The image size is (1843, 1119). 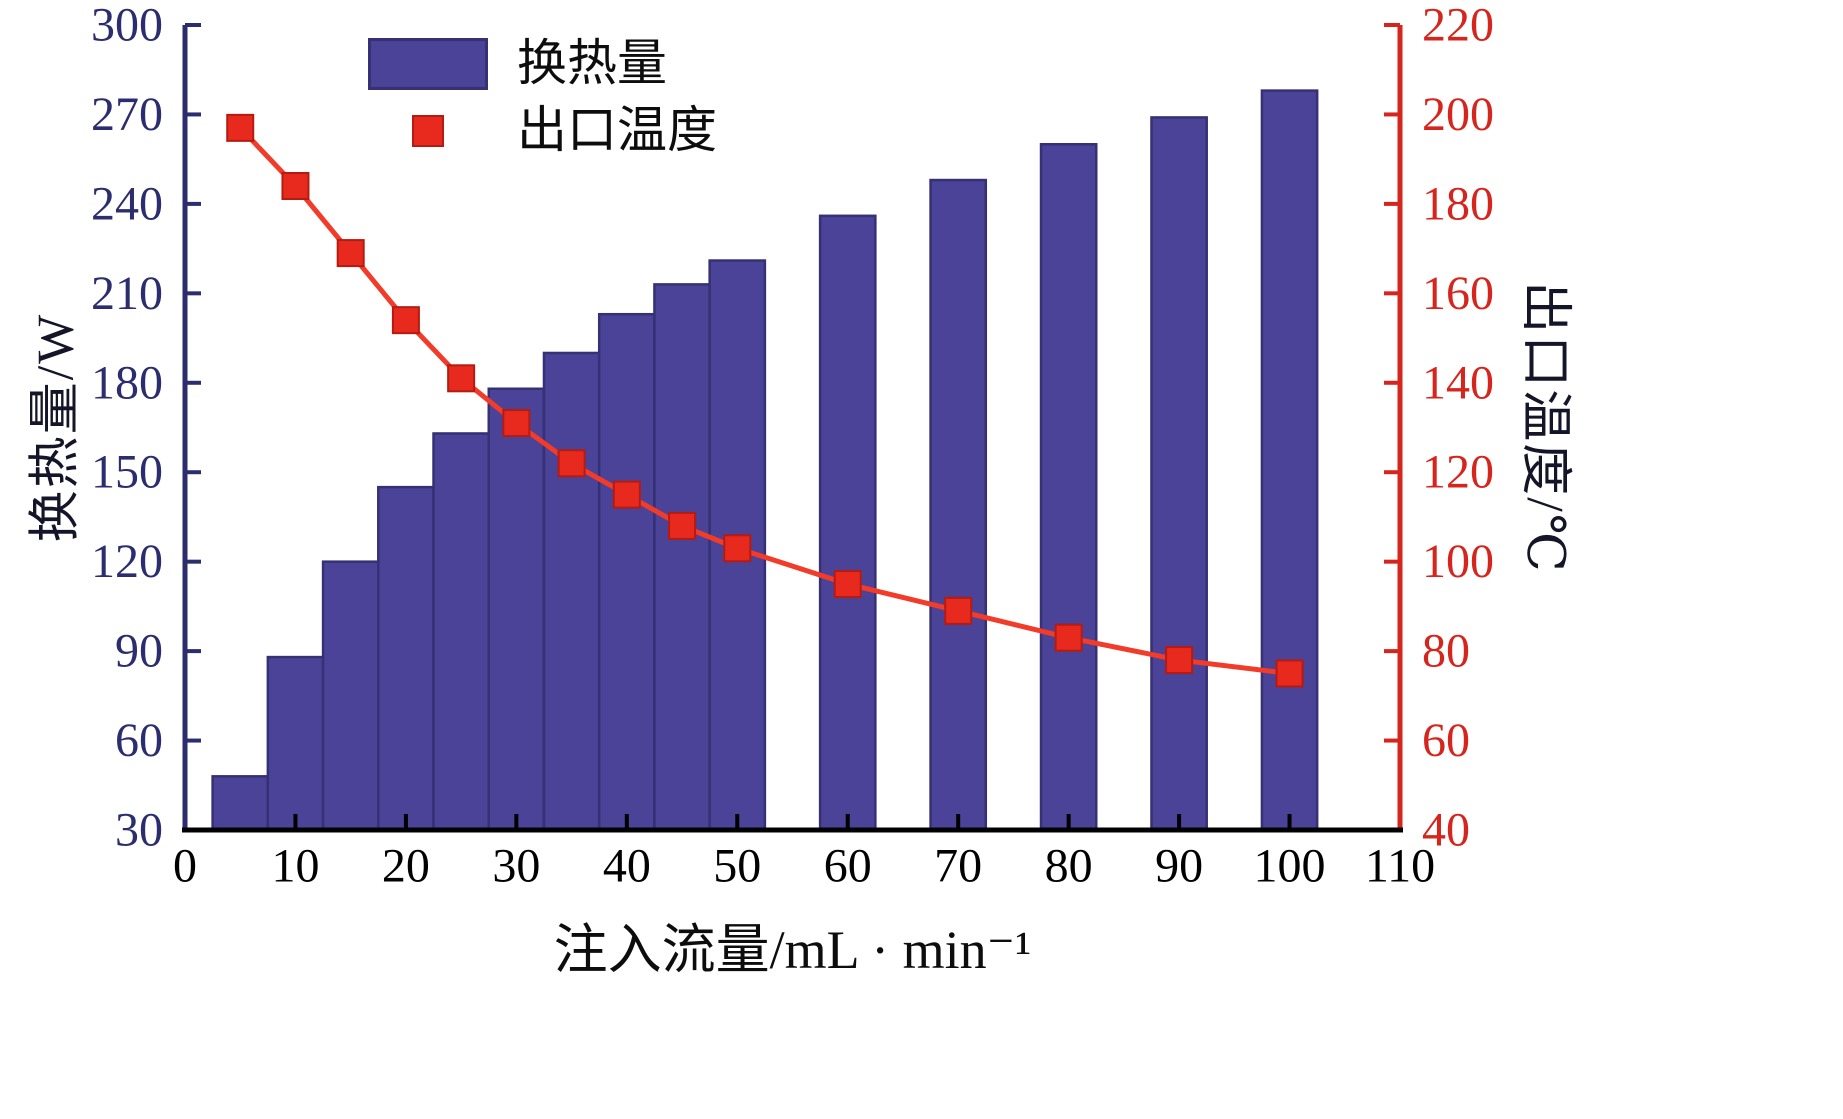 What do you see at coordinates (1446, 830) in the screenshot?
I see `right-axis-tick-label: 40` at bounding box center [1446, 830].